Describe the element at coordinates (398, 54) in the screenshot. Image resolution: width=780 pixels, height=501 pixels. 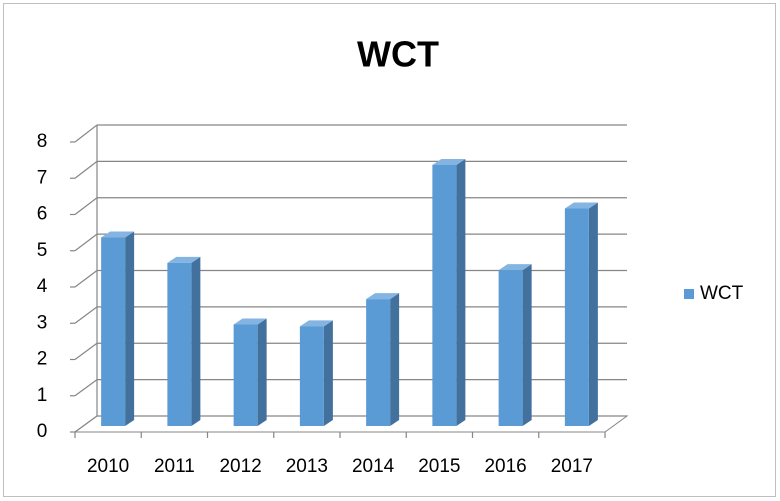
I see `chart-title: WCT` at that location.